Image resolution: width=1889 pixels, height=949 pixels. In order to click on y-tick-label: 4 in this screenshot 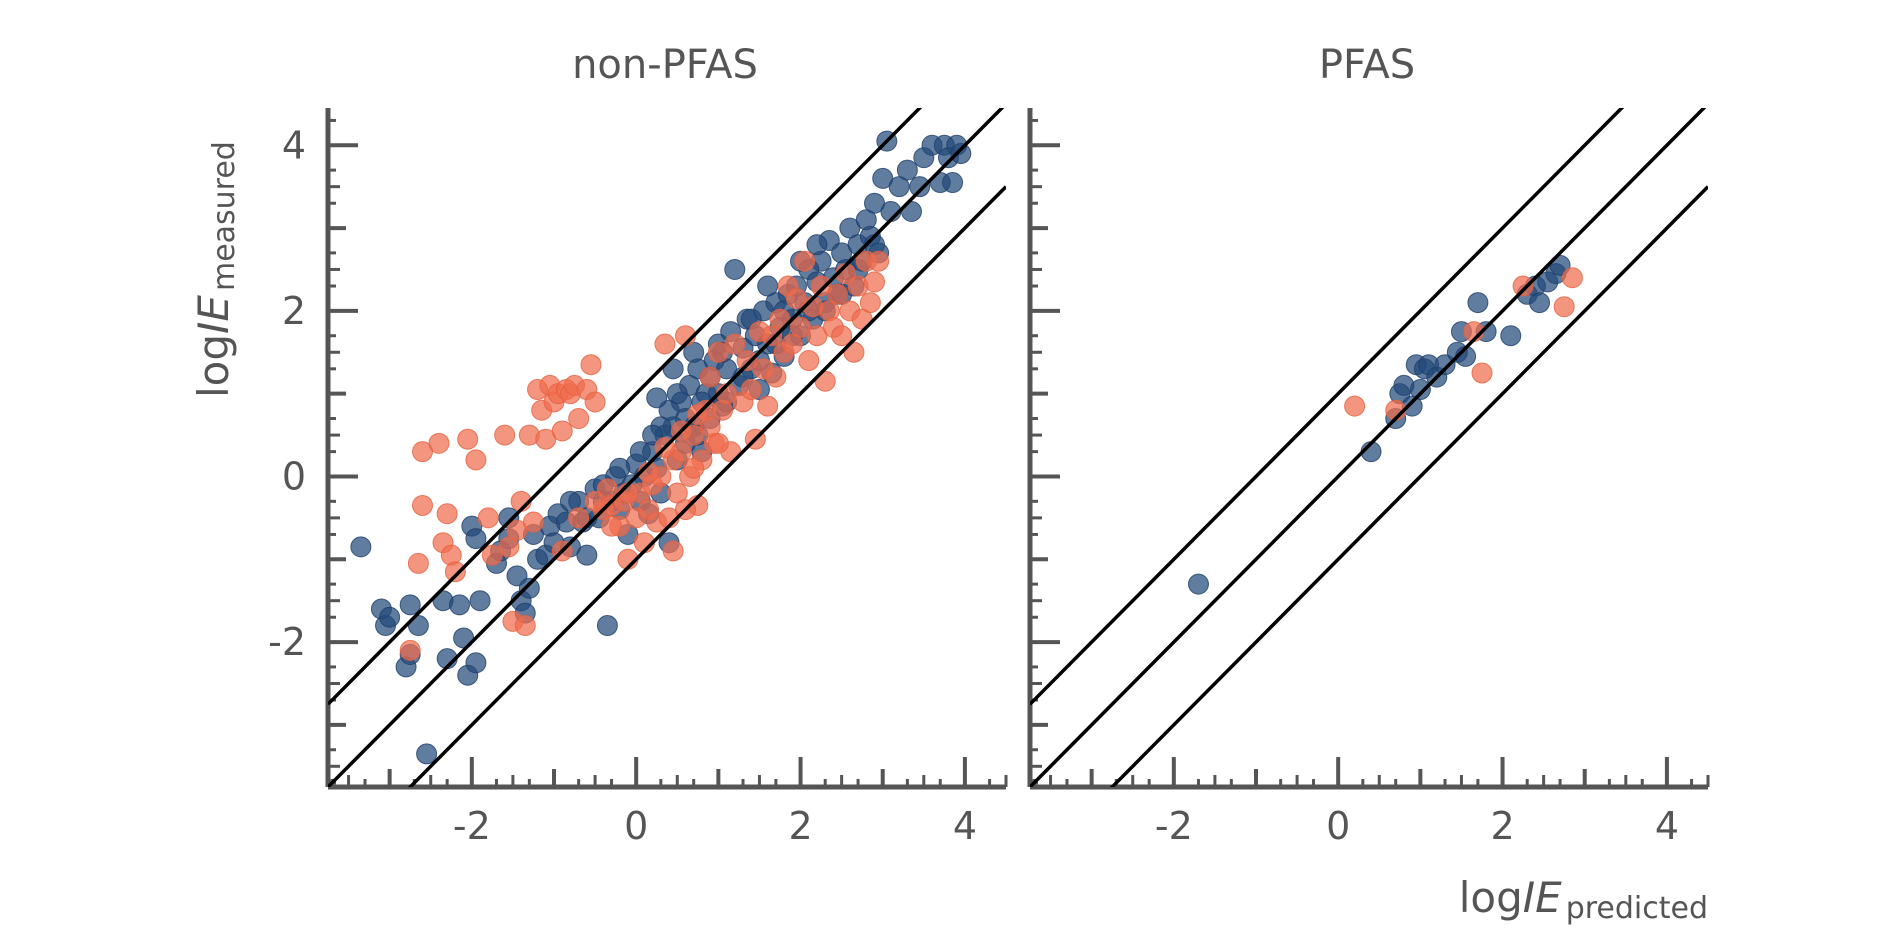, I will do `click(294, 145)`.